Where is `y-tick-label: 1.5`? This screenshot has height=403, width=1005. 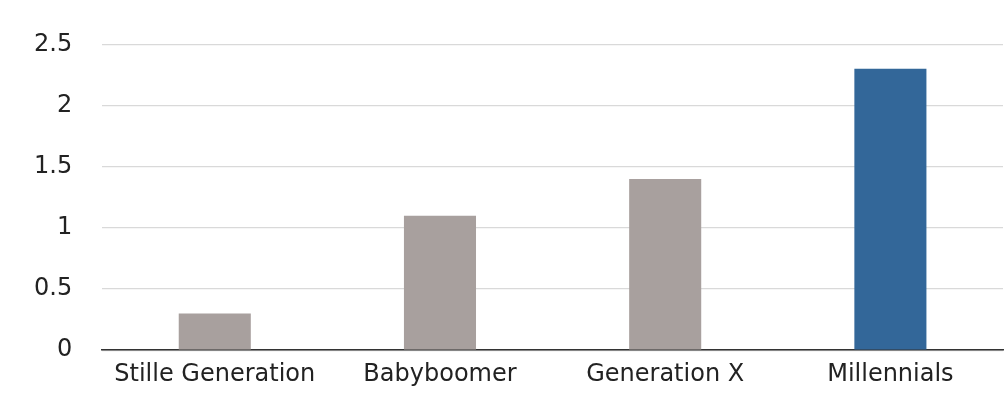 y-tick-label: 1.5 is located at coordinates (53, 164).